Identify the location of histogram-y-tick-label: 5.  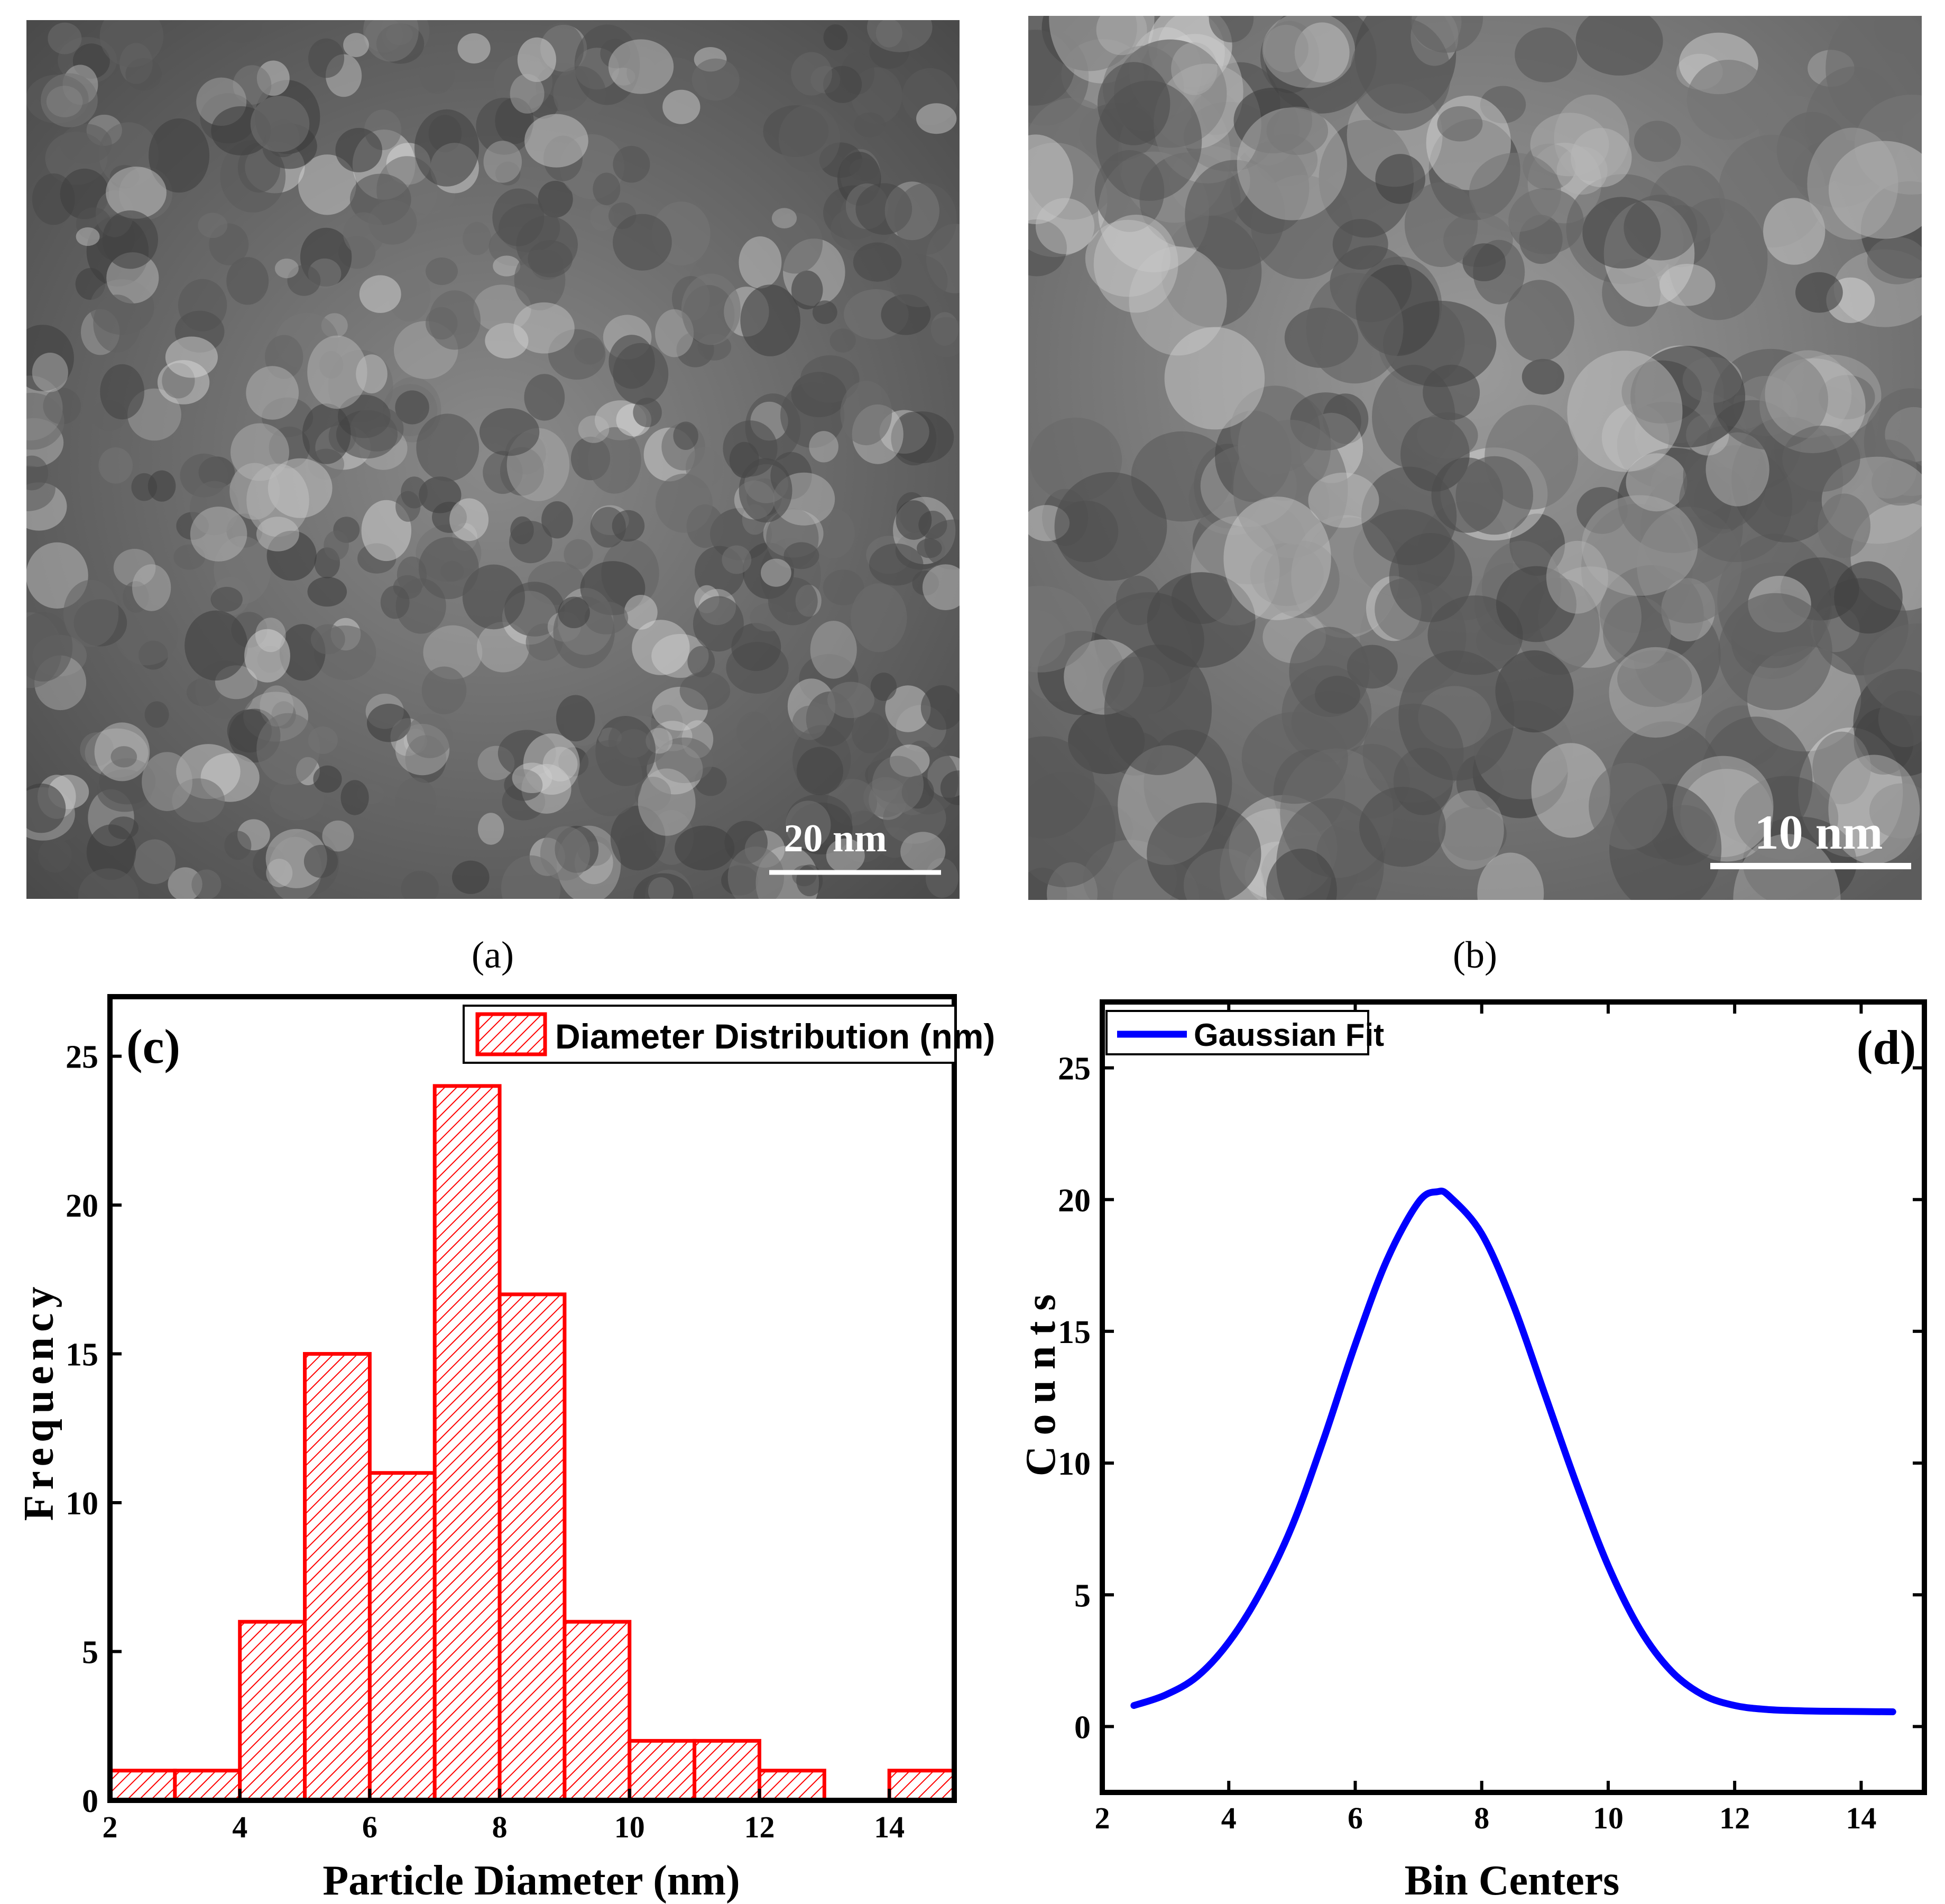
(90, 1653).